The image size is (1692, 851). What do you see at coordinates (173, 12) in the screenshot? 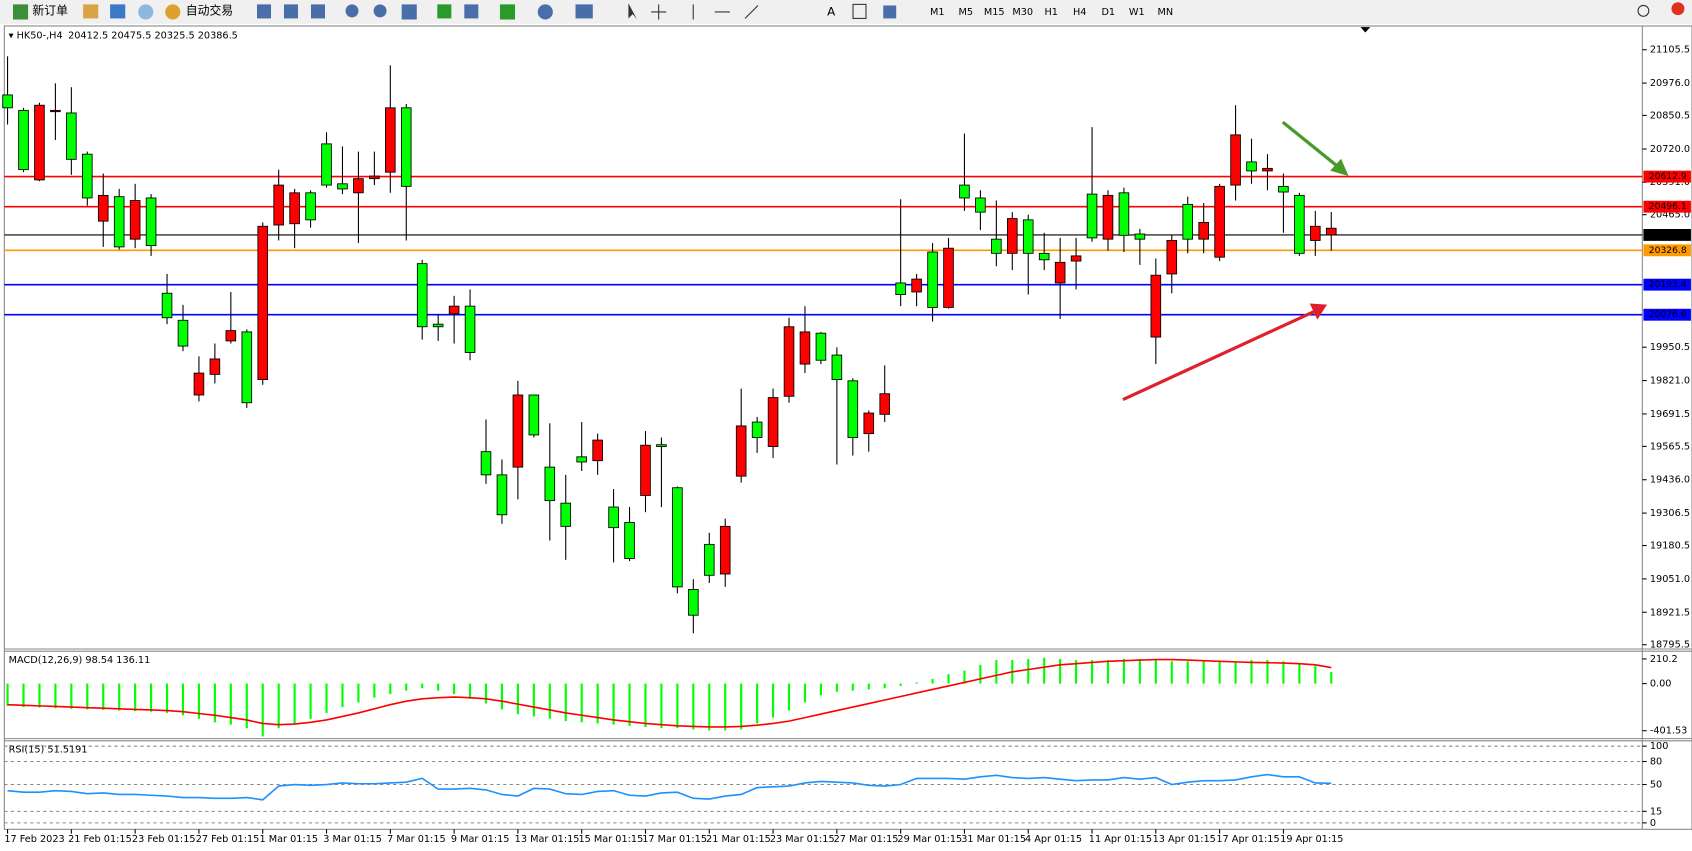
I see `auto-trading-icon` at bounding box center [173, 12].